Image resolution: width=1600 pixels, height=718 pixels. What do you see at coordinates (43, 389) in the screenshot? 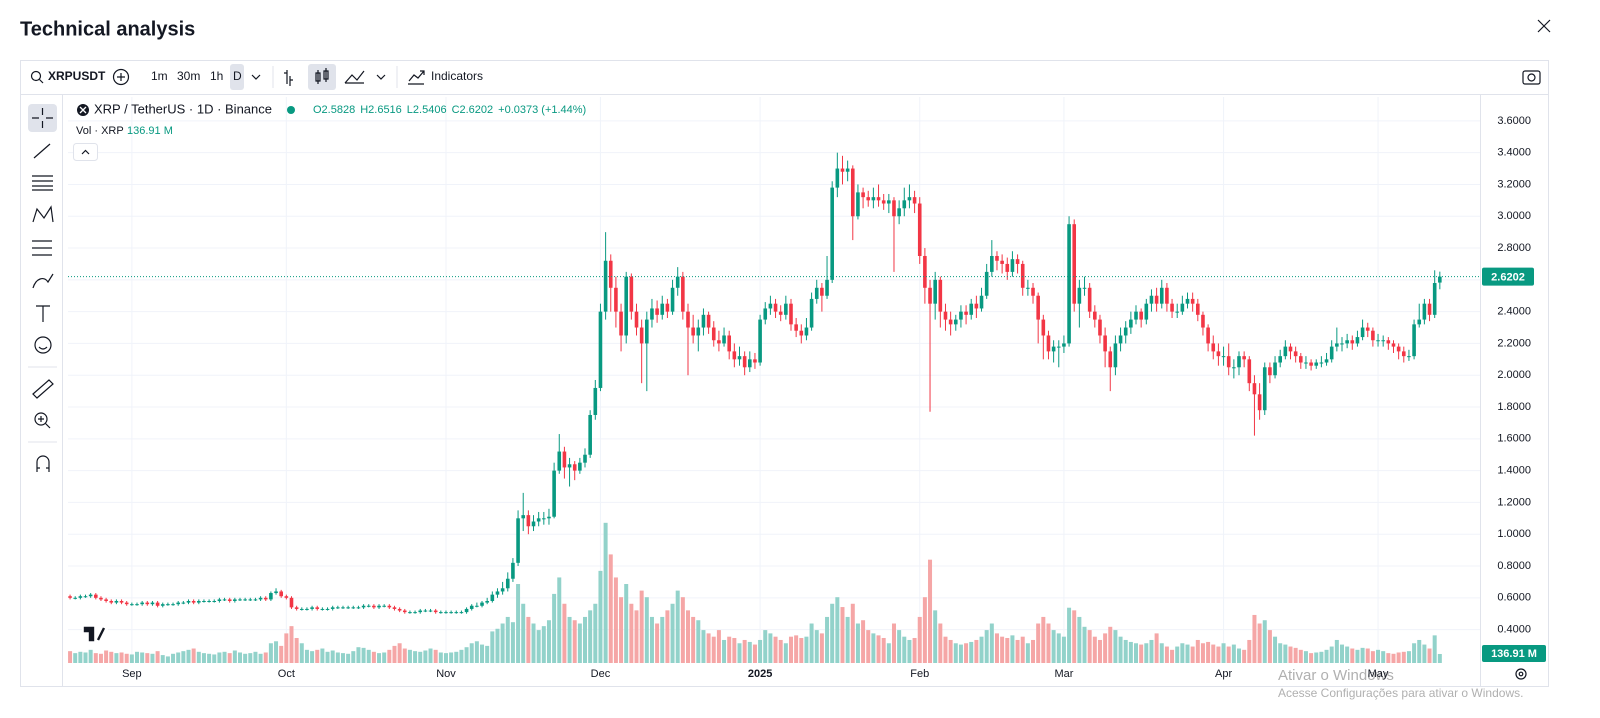
I see `ruler-tool` at bounding box center [43, 389].